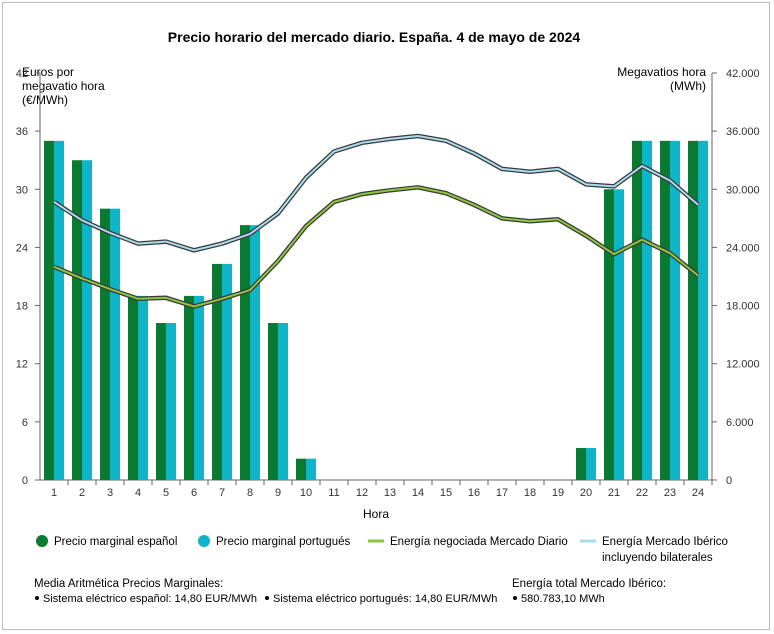 The image size is (774, 634). Describe the element at coordinates (502, 493) in the screenshot. I see `x-tick-label: 17` at that location.